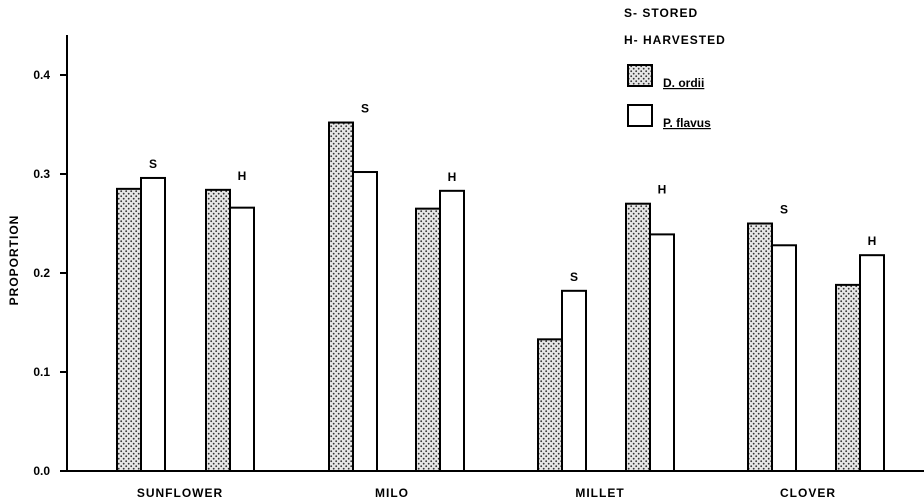 This screenshot has width=924, height=504. I want to click on legend-swatch-p-flavus, so click(640, 115).